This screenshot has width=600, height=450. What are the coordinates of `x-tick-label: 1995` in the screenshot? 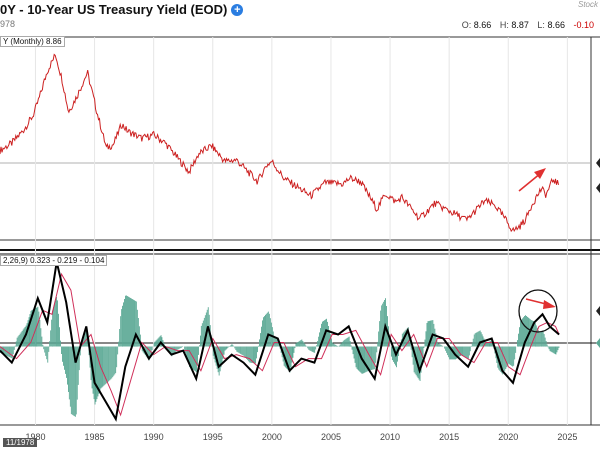 It's located at (213, 437).